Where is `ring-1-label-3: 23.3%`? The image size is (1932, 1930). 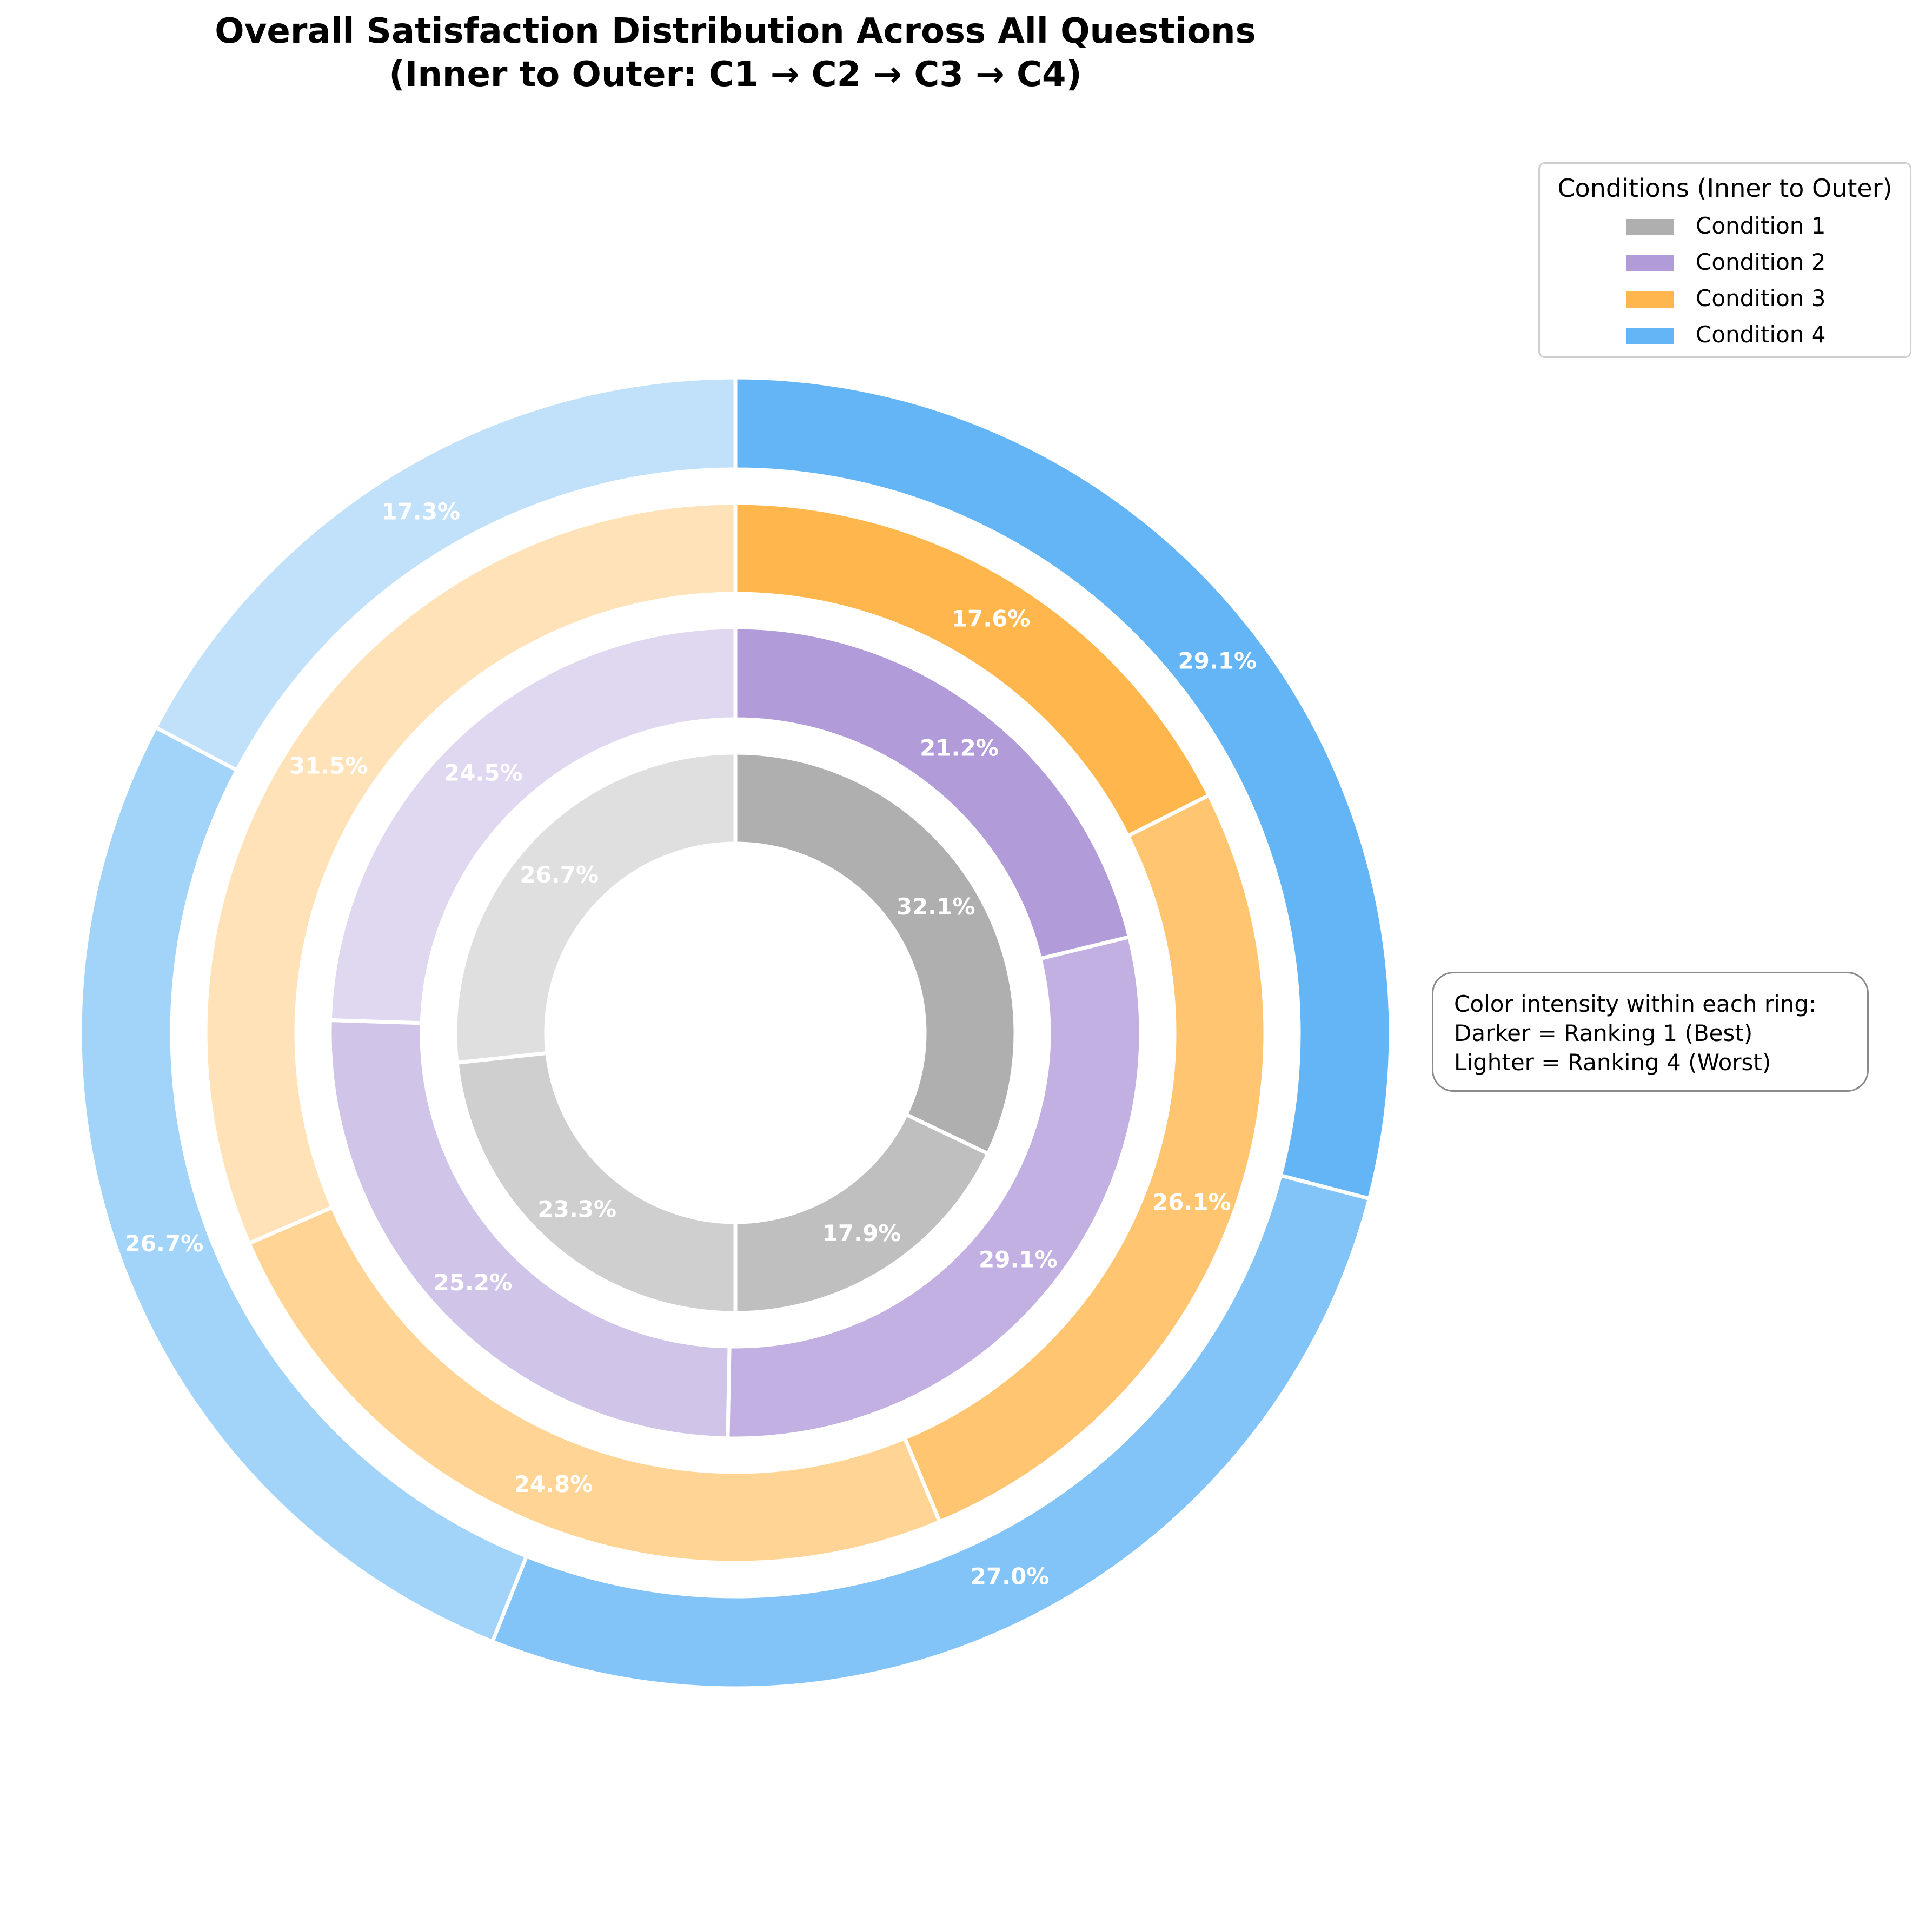
ring-1-label-3: 23.3% is located at coordinates (576, 1209).